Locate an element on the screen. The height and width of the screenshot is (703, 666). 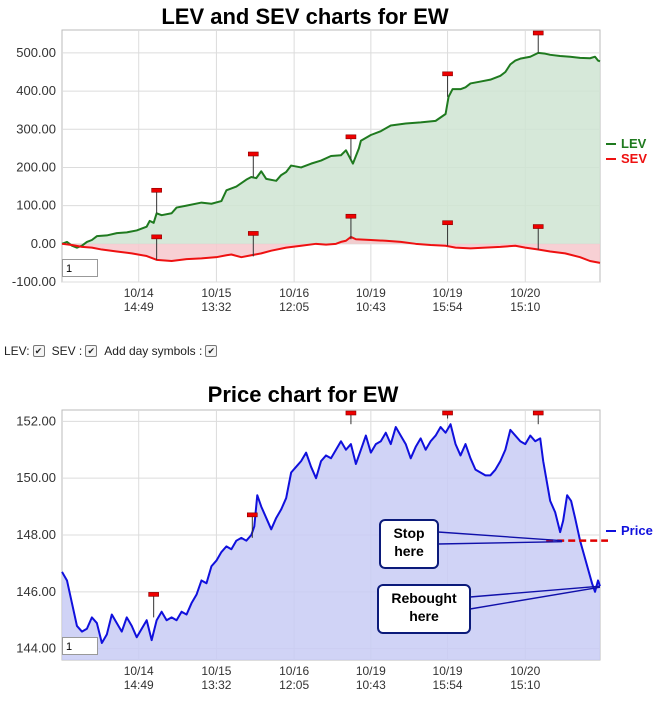
series-area-sev is located at coordinates (331, 249).